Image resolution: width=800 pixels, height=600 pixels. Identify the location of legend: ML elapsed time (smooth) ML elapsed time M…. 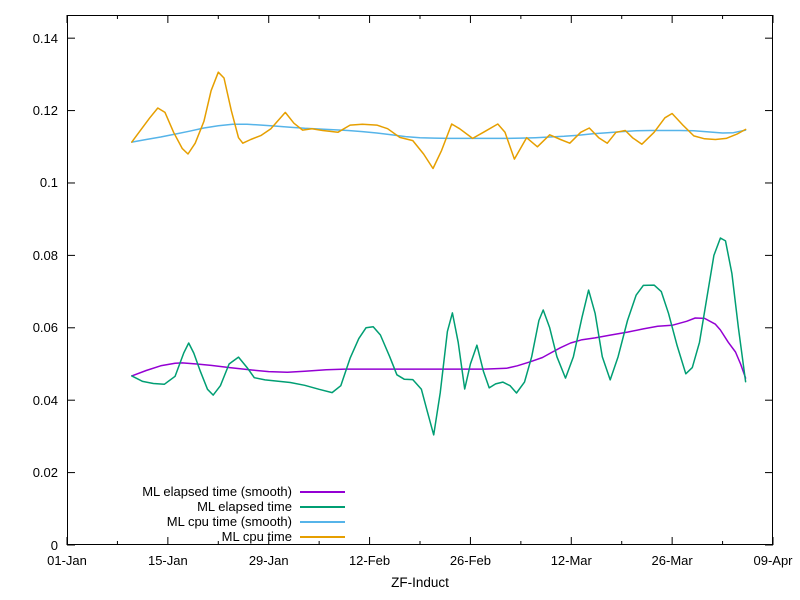
(172, 514).